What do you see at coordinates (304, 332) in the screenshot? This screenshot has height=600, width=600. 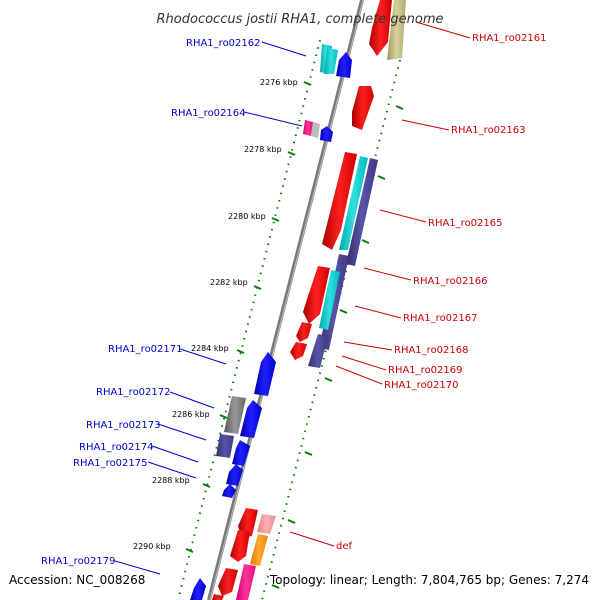 I see `gene-ro02168` at bounding box center [304, 332].